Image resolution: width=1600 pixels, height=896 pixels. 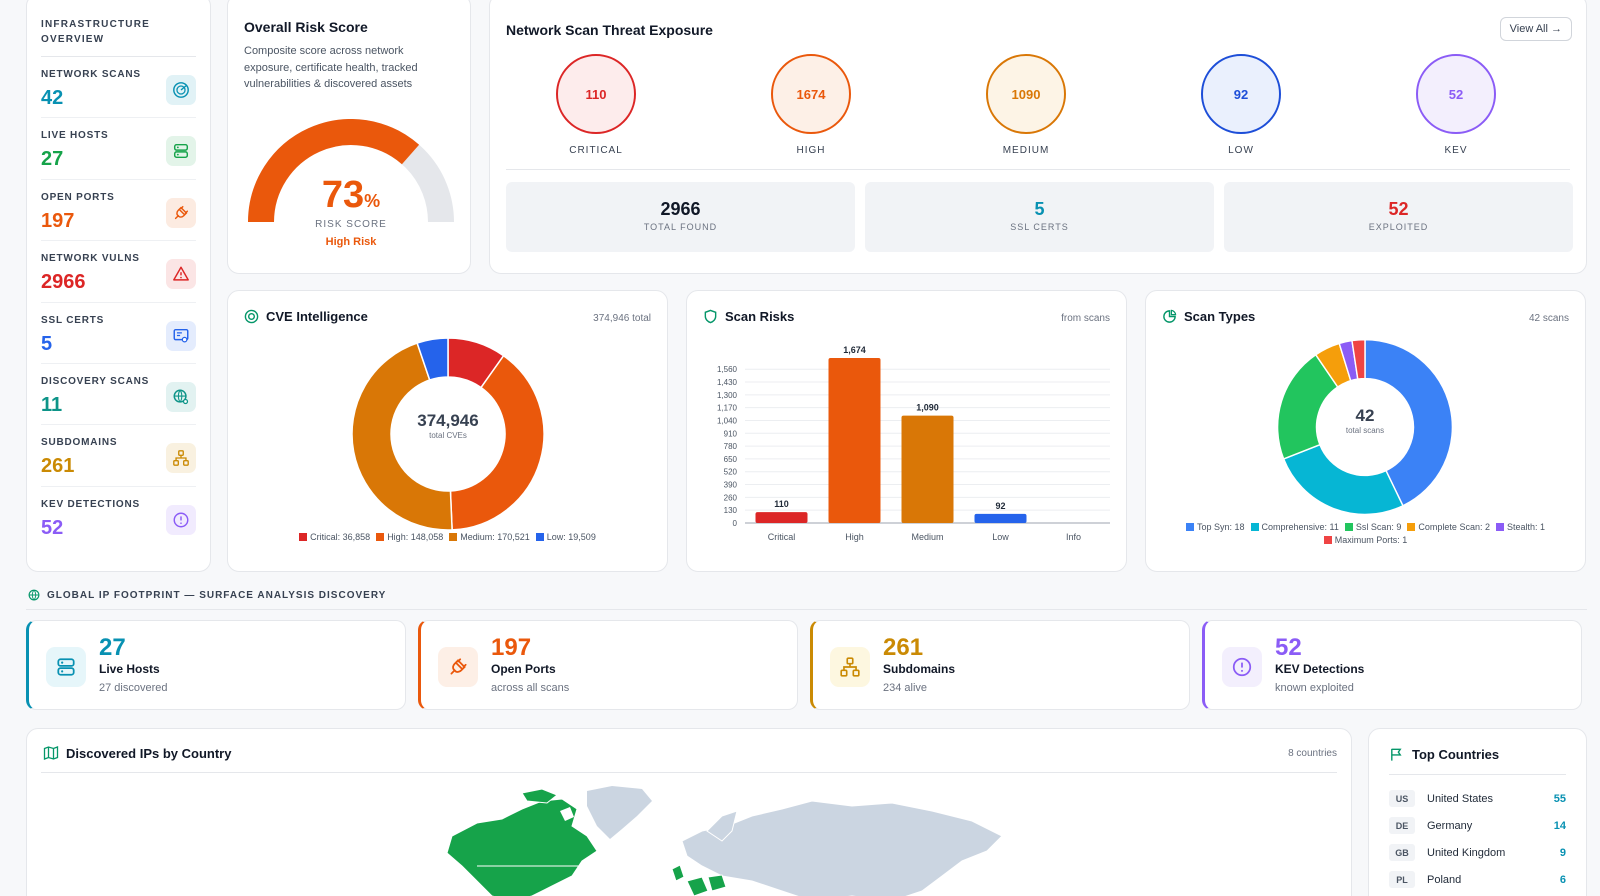 What do you see at coordinates (731, 433) in the screenshot?
I see `y-tick-label: 910` at bounding box center [731, 433].